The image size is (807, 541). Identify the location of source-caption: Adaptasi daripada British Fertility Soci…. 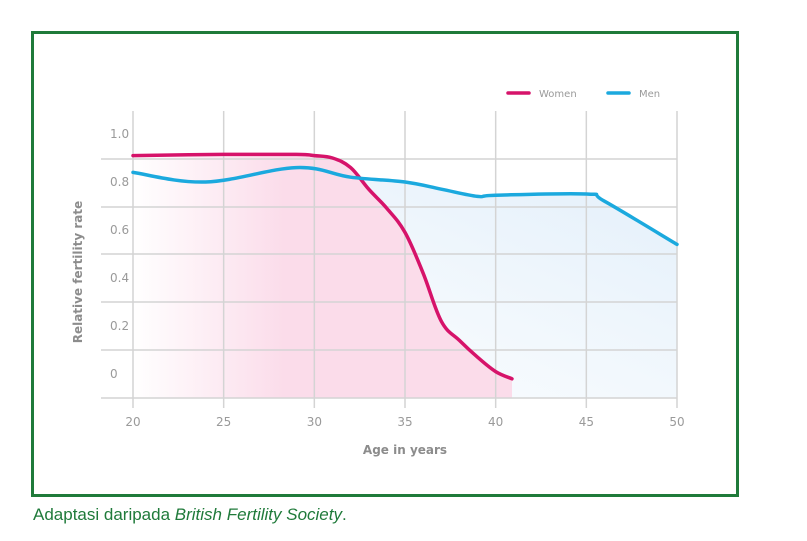
(190, 515).